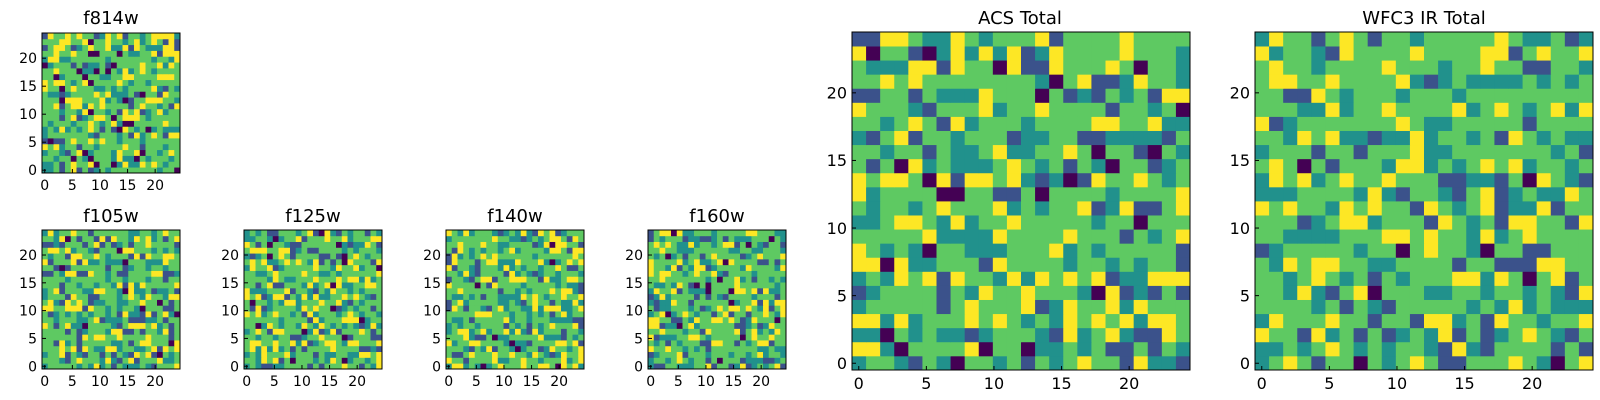 This screenshot has height=400, width=1600. I want to click on heatmap-cells, so click(313, 300).